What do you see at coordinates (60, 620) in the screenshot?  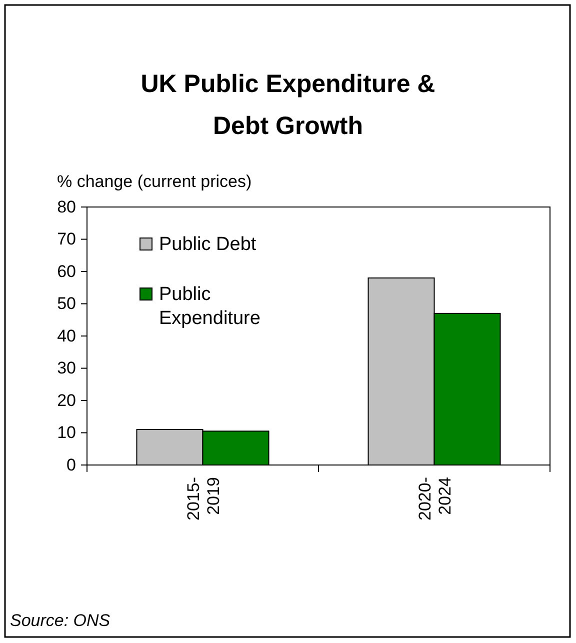 I see `source-note: Source: ONS` at bounding box center [60, 620].